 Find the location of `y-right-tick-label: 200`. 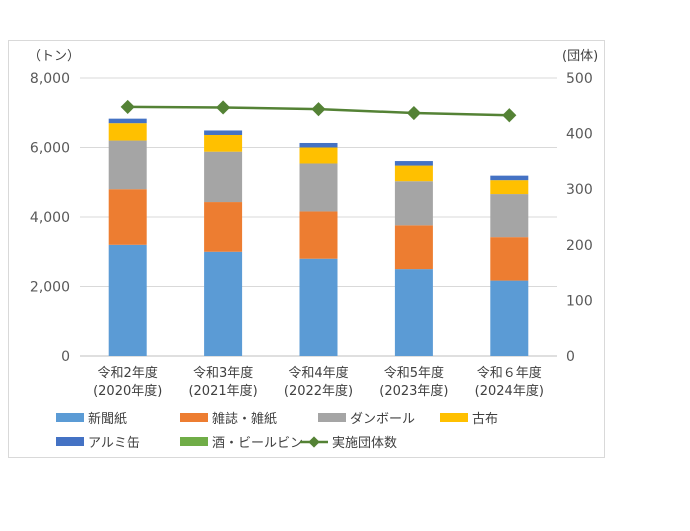

y-right-tick-label: 200 is located at coordinates (579, 246).